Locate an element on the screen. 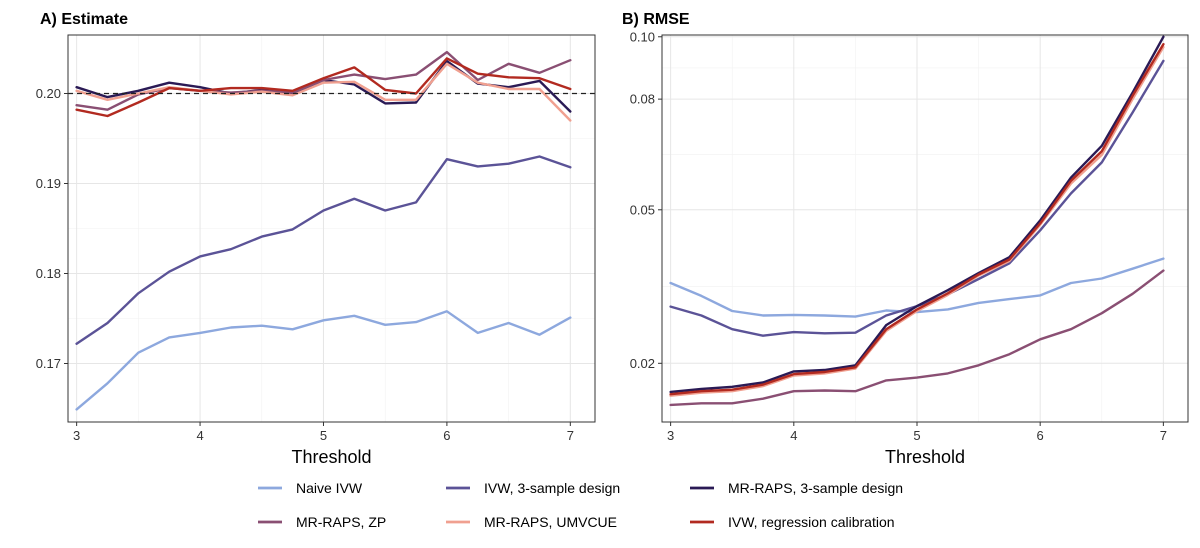 Image resolution: width=1200 pixels, height=548 pixels. panel-title-estimate: A) Estimate is located at coordinates (84, 19).